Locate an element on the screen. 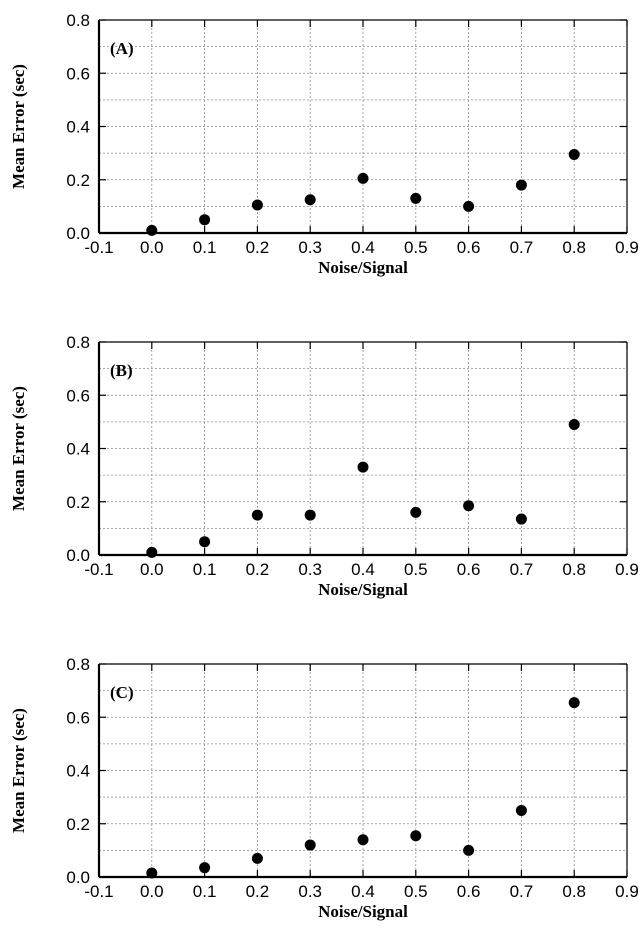 The image size is (639, 938). panel-label: (B) is located at coordinates (121, 370).